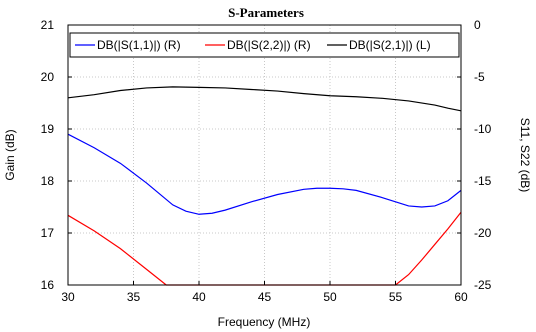  Describe the element at coordinates (56, 155) in the screenshot. I see `y-left-axis-ticks: 16 17 18 19 20 21` at that location.